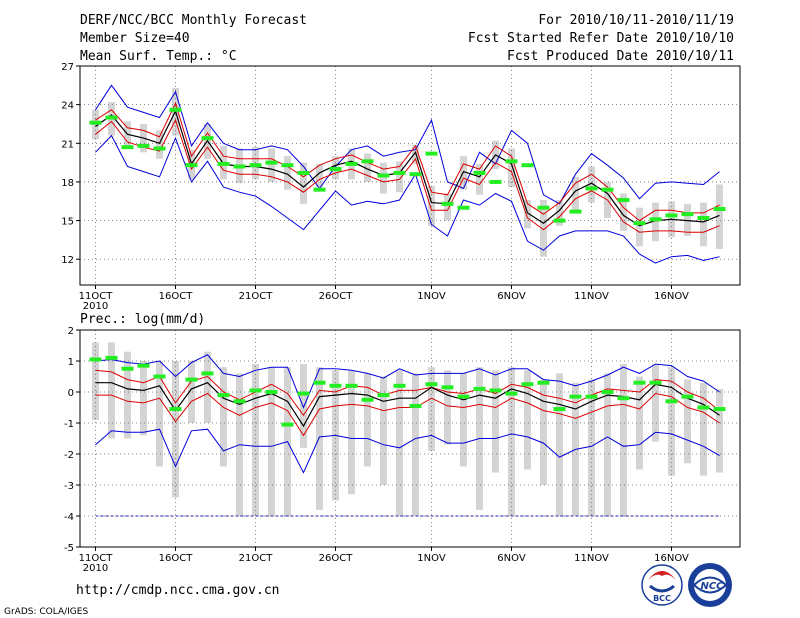 The width and height of the screenshot is (800, 618). I want to click on ncc-logo: NCC, so click(710, 585).